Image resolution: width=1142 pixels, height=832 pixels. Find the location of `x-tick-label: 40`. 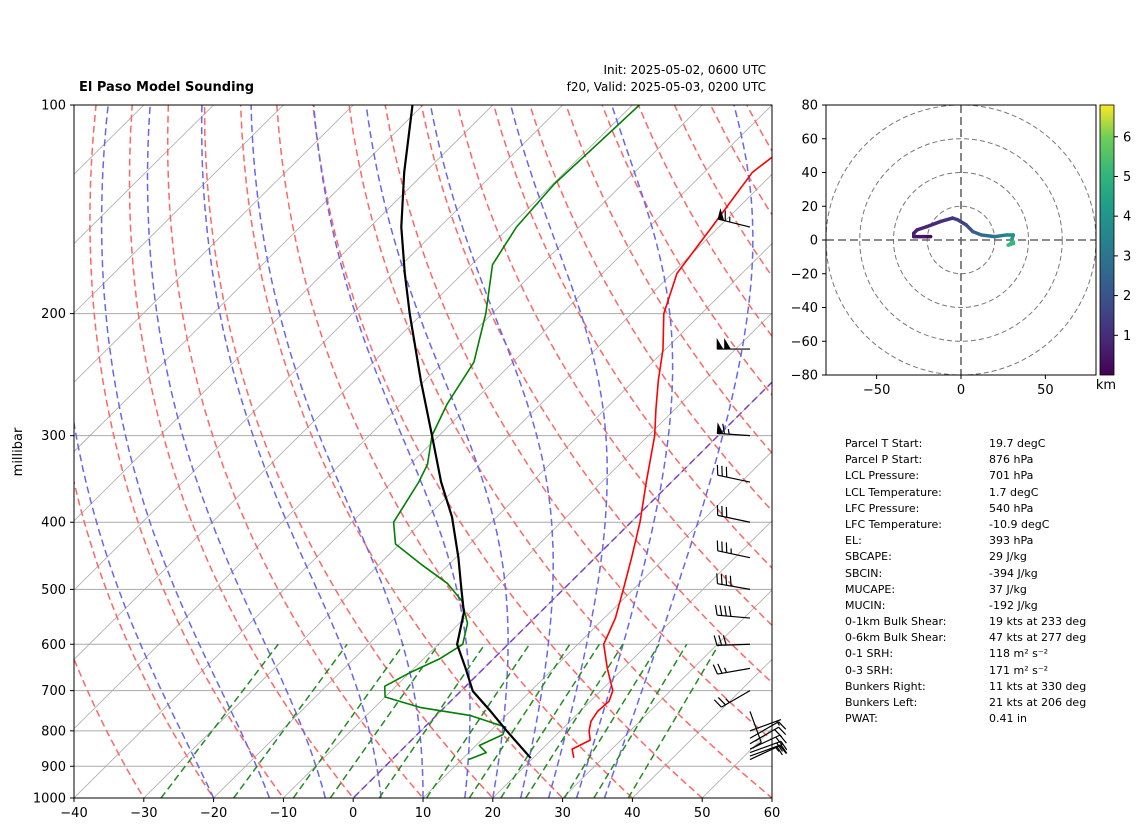

x-tick-label: 40 is located at coordinates (632, 813).